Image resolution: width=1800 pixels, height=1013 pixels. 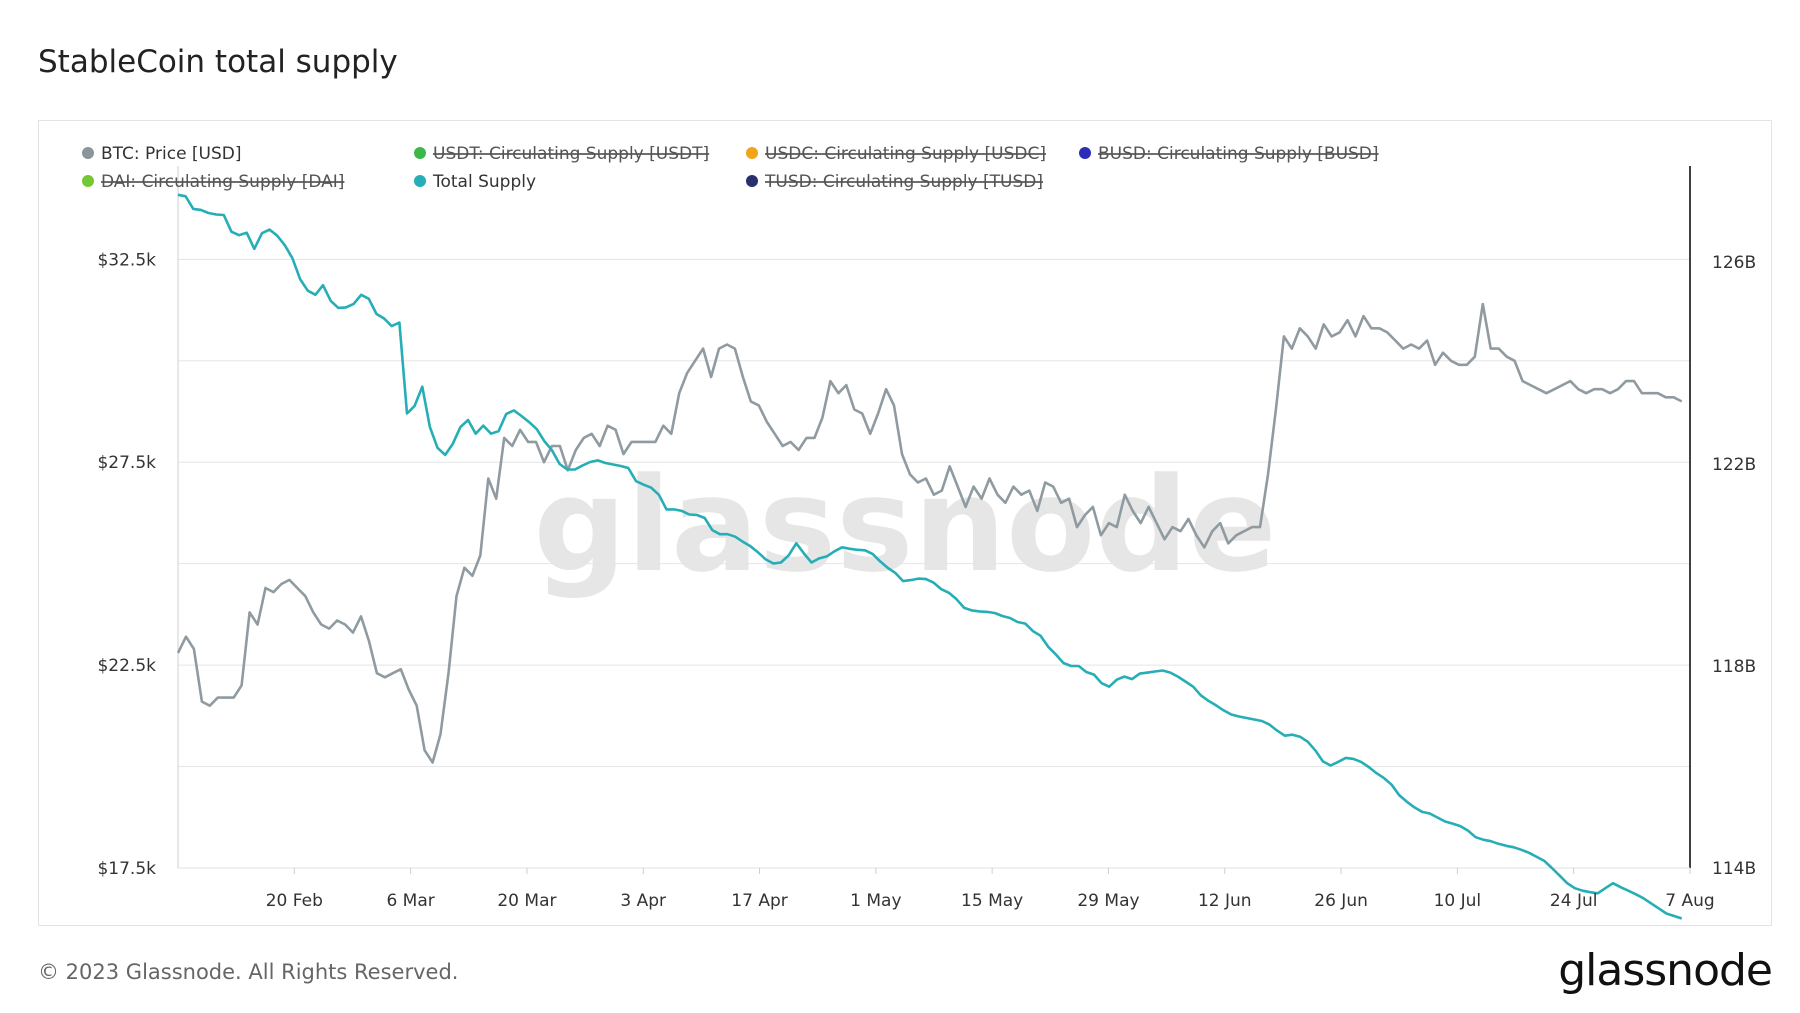 I want to click on x-tick-label: 6 Mar, so click(x=410, y=901).